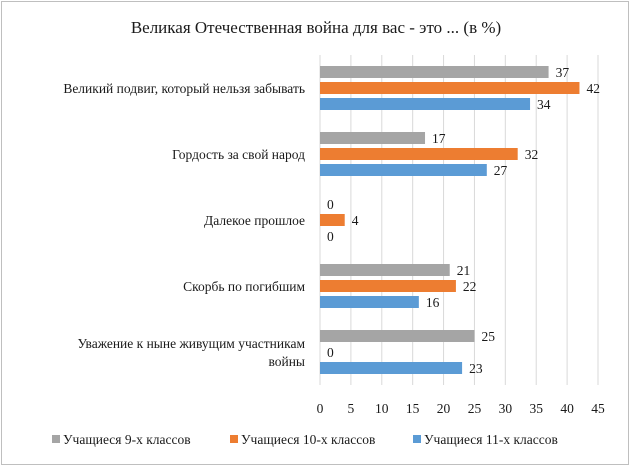 This screenshot has width=632, height=468. Describe the element at coordinates (461, 408) in the screenshot. I see `x-tick-labels: 0 5 10 15 20 25 30 35 40 45` at that location.